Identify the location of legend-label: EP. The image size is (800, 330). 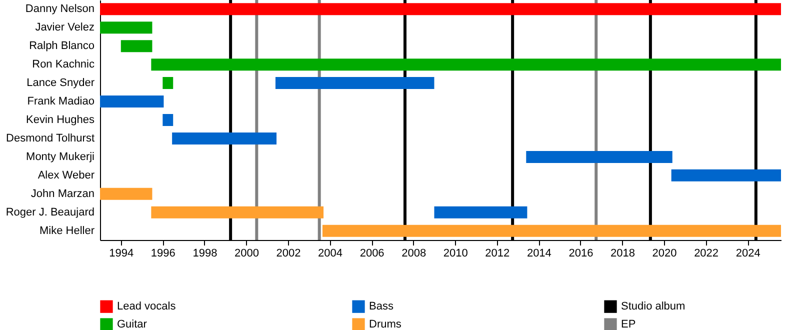
(628, 324).